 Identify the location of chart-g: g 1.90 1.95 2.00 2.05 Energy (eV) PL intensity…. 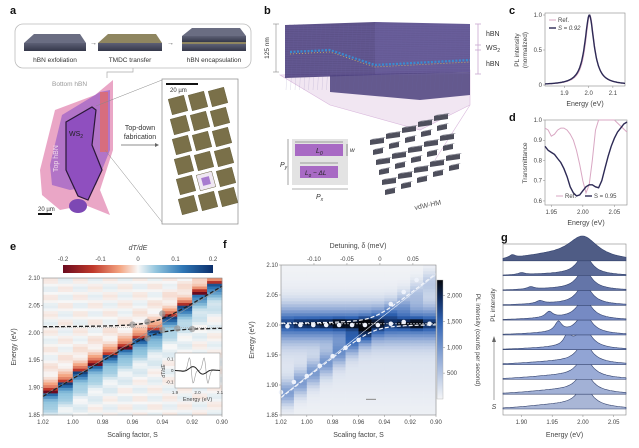
(558, 335).